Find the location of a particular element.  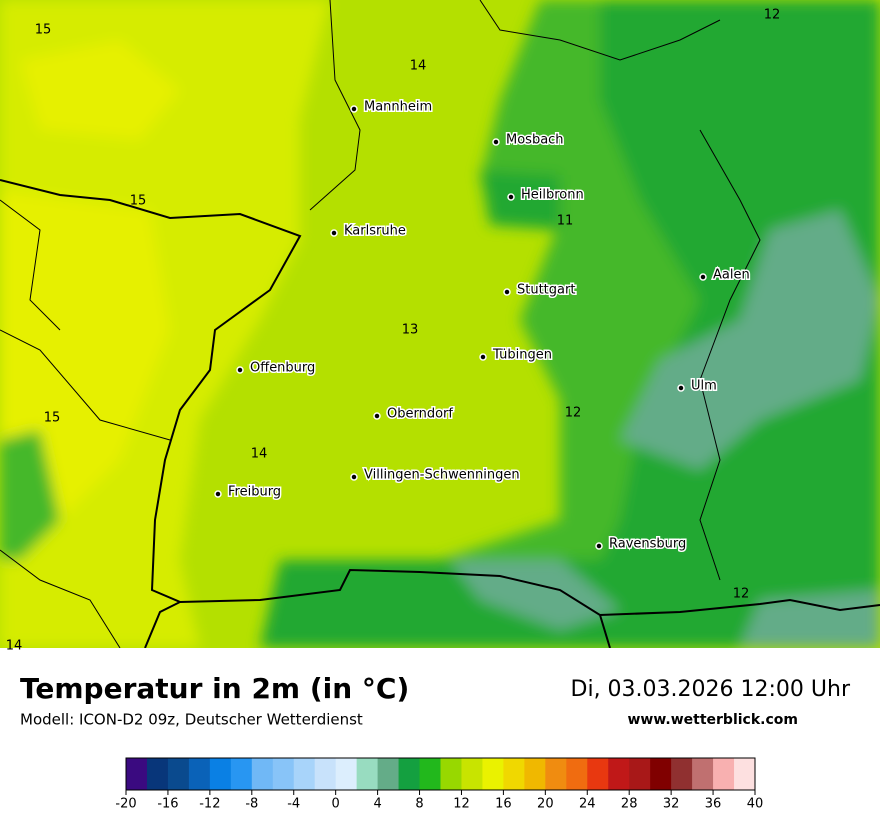

colorbar-tick-label: 8 is located at coordinates (419, 804).